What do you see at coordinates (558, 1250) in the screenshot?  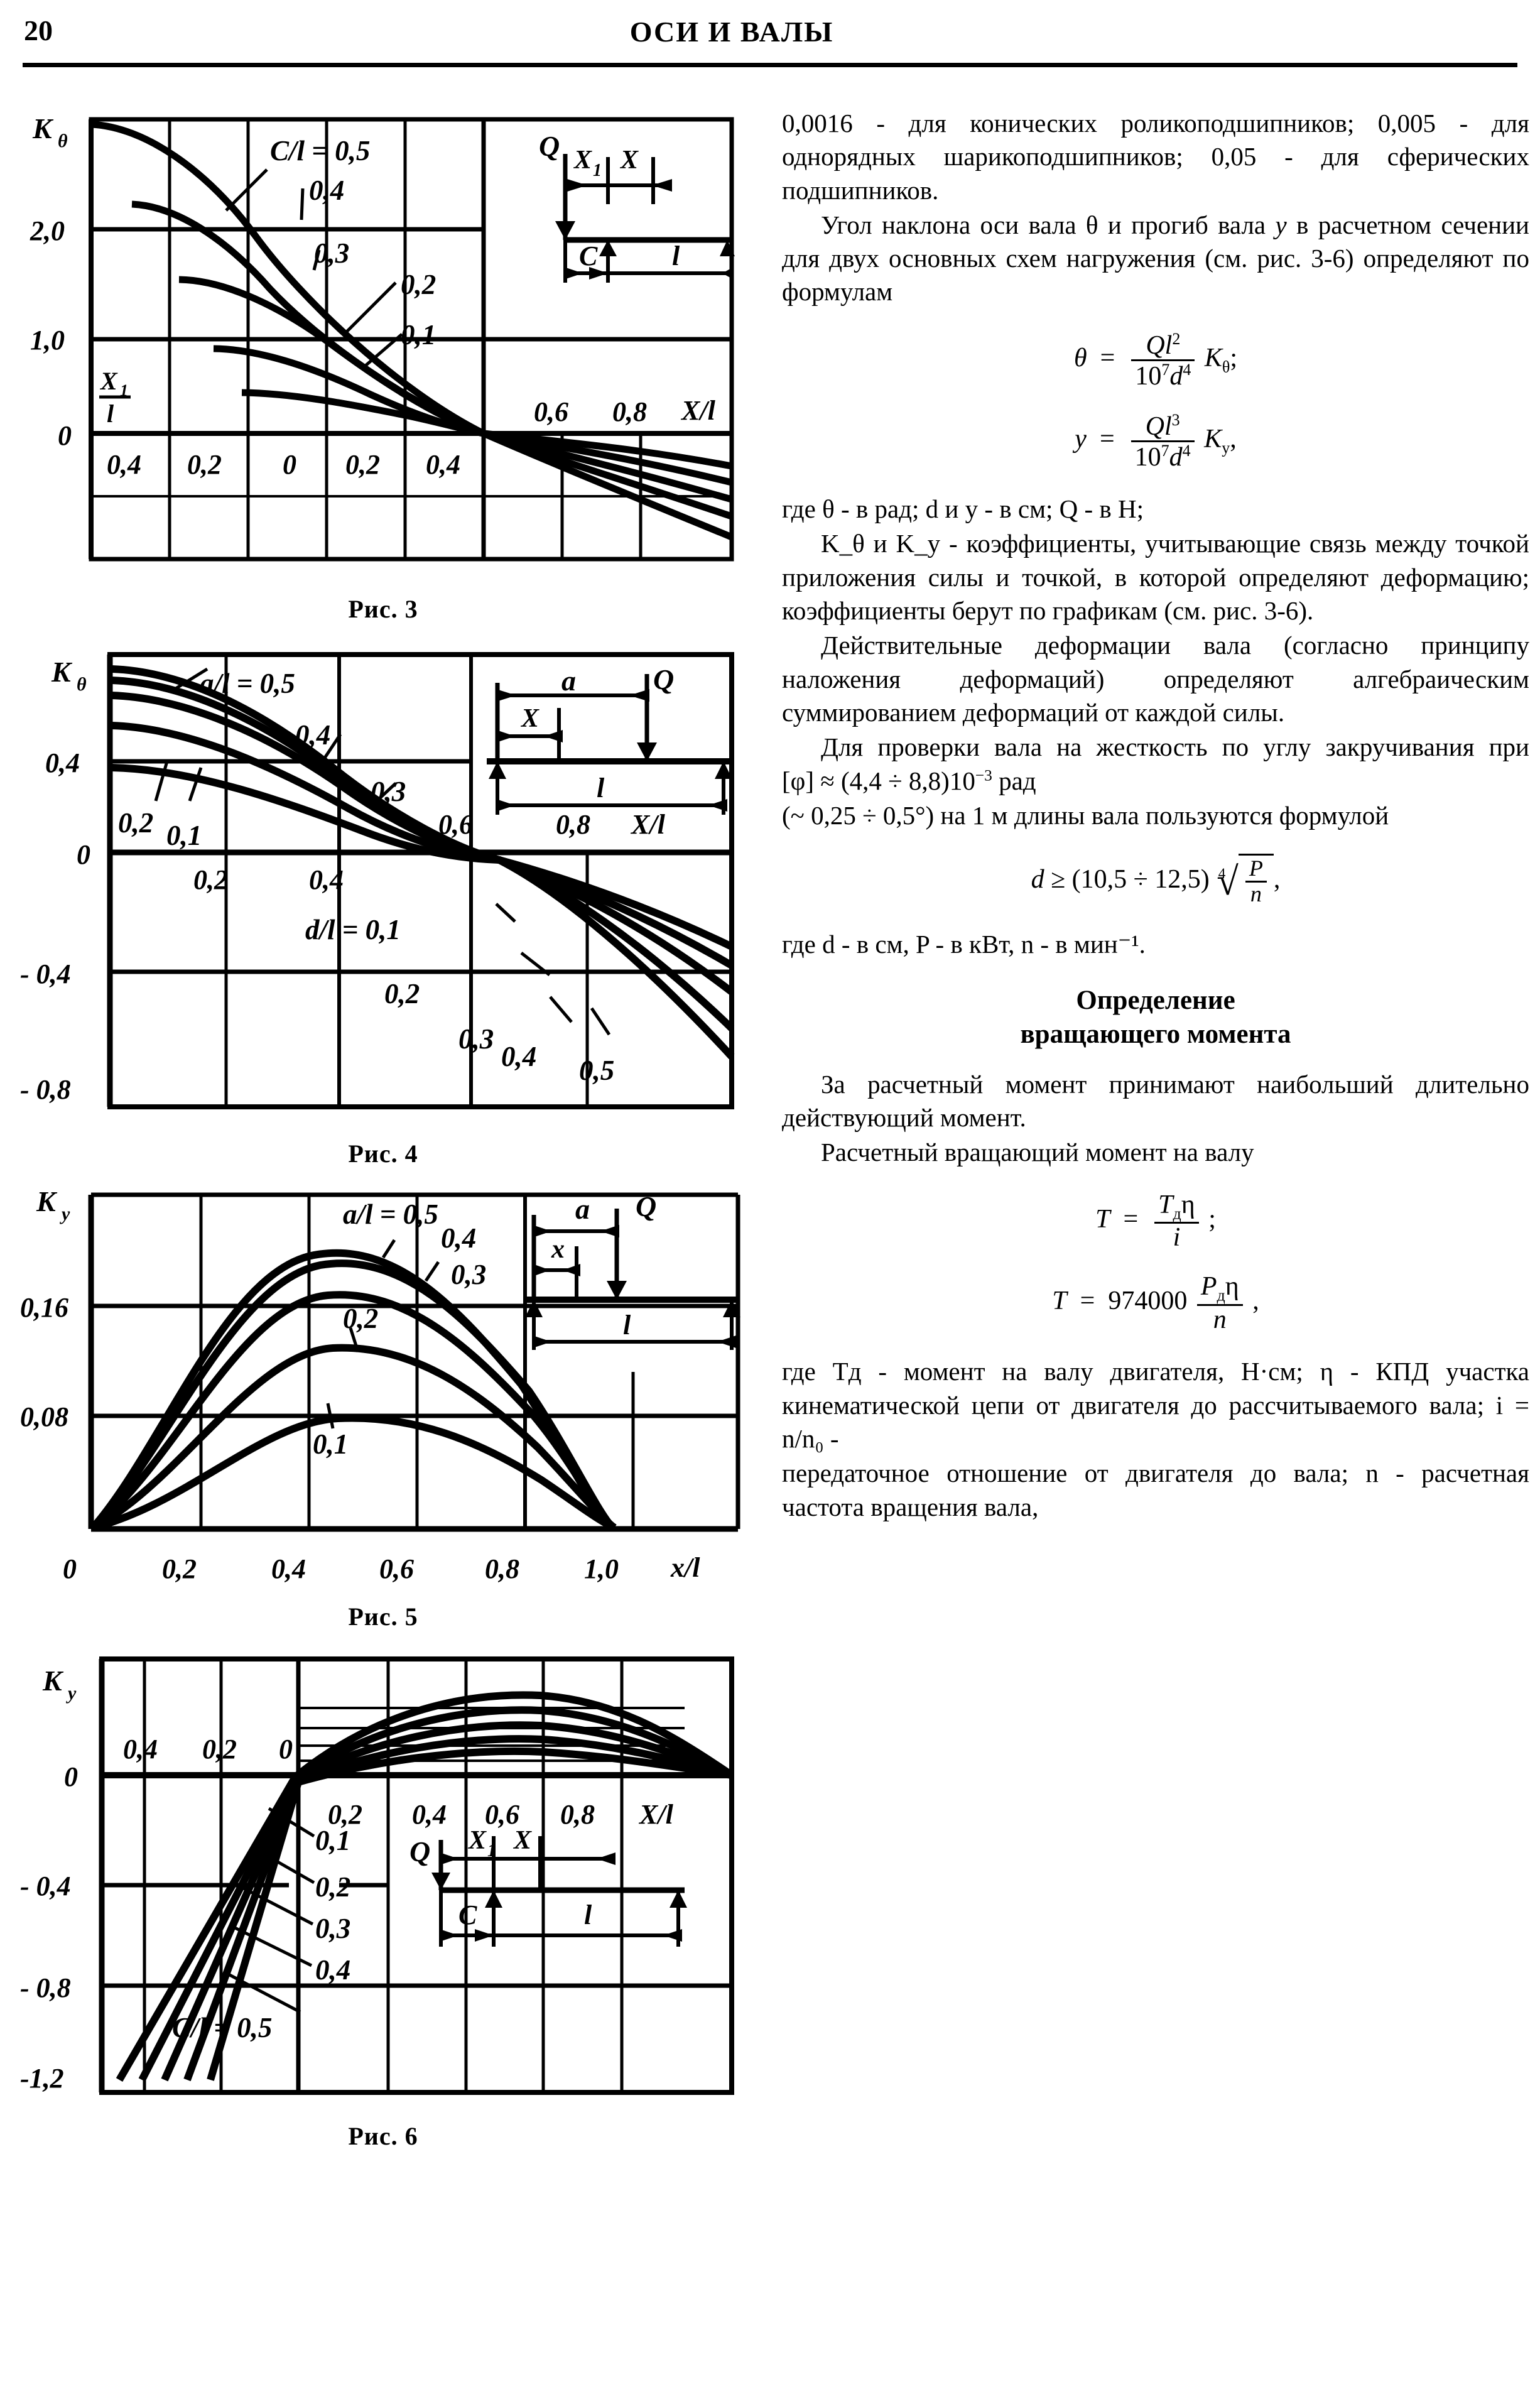 I see `ris5-beam-x: x` at bounding box center [558, 1250].